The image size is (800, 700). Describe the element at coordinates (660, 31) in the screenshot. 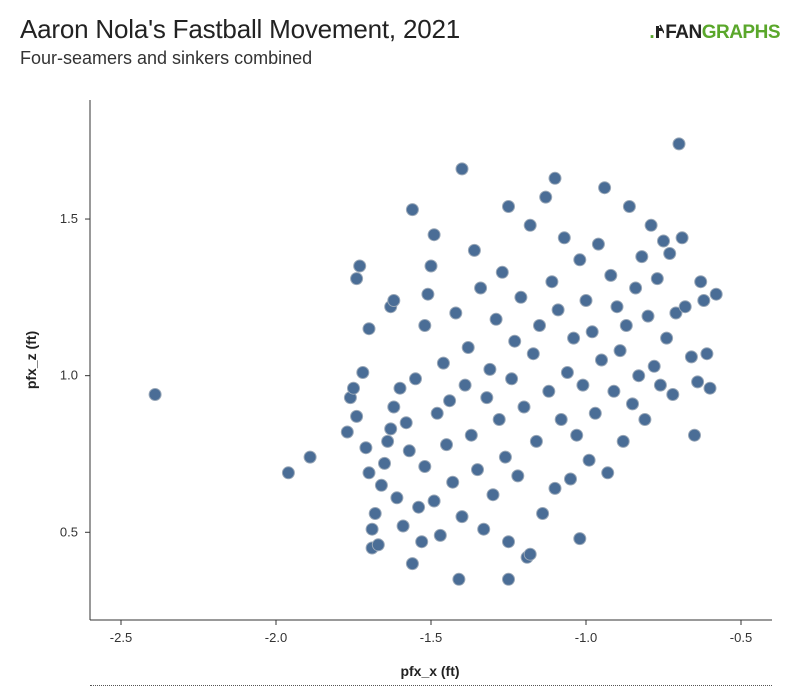

I see `batter-icon` at that location.